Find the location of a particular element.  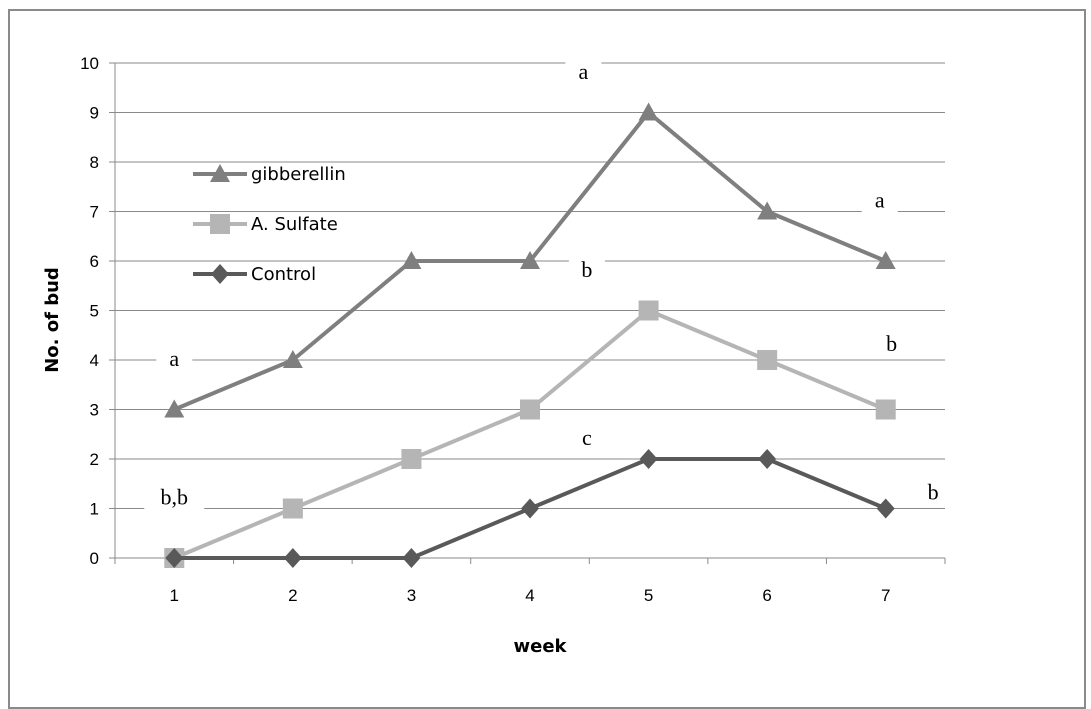

x-tick-label: 5 is located at coordinates (648, 595).